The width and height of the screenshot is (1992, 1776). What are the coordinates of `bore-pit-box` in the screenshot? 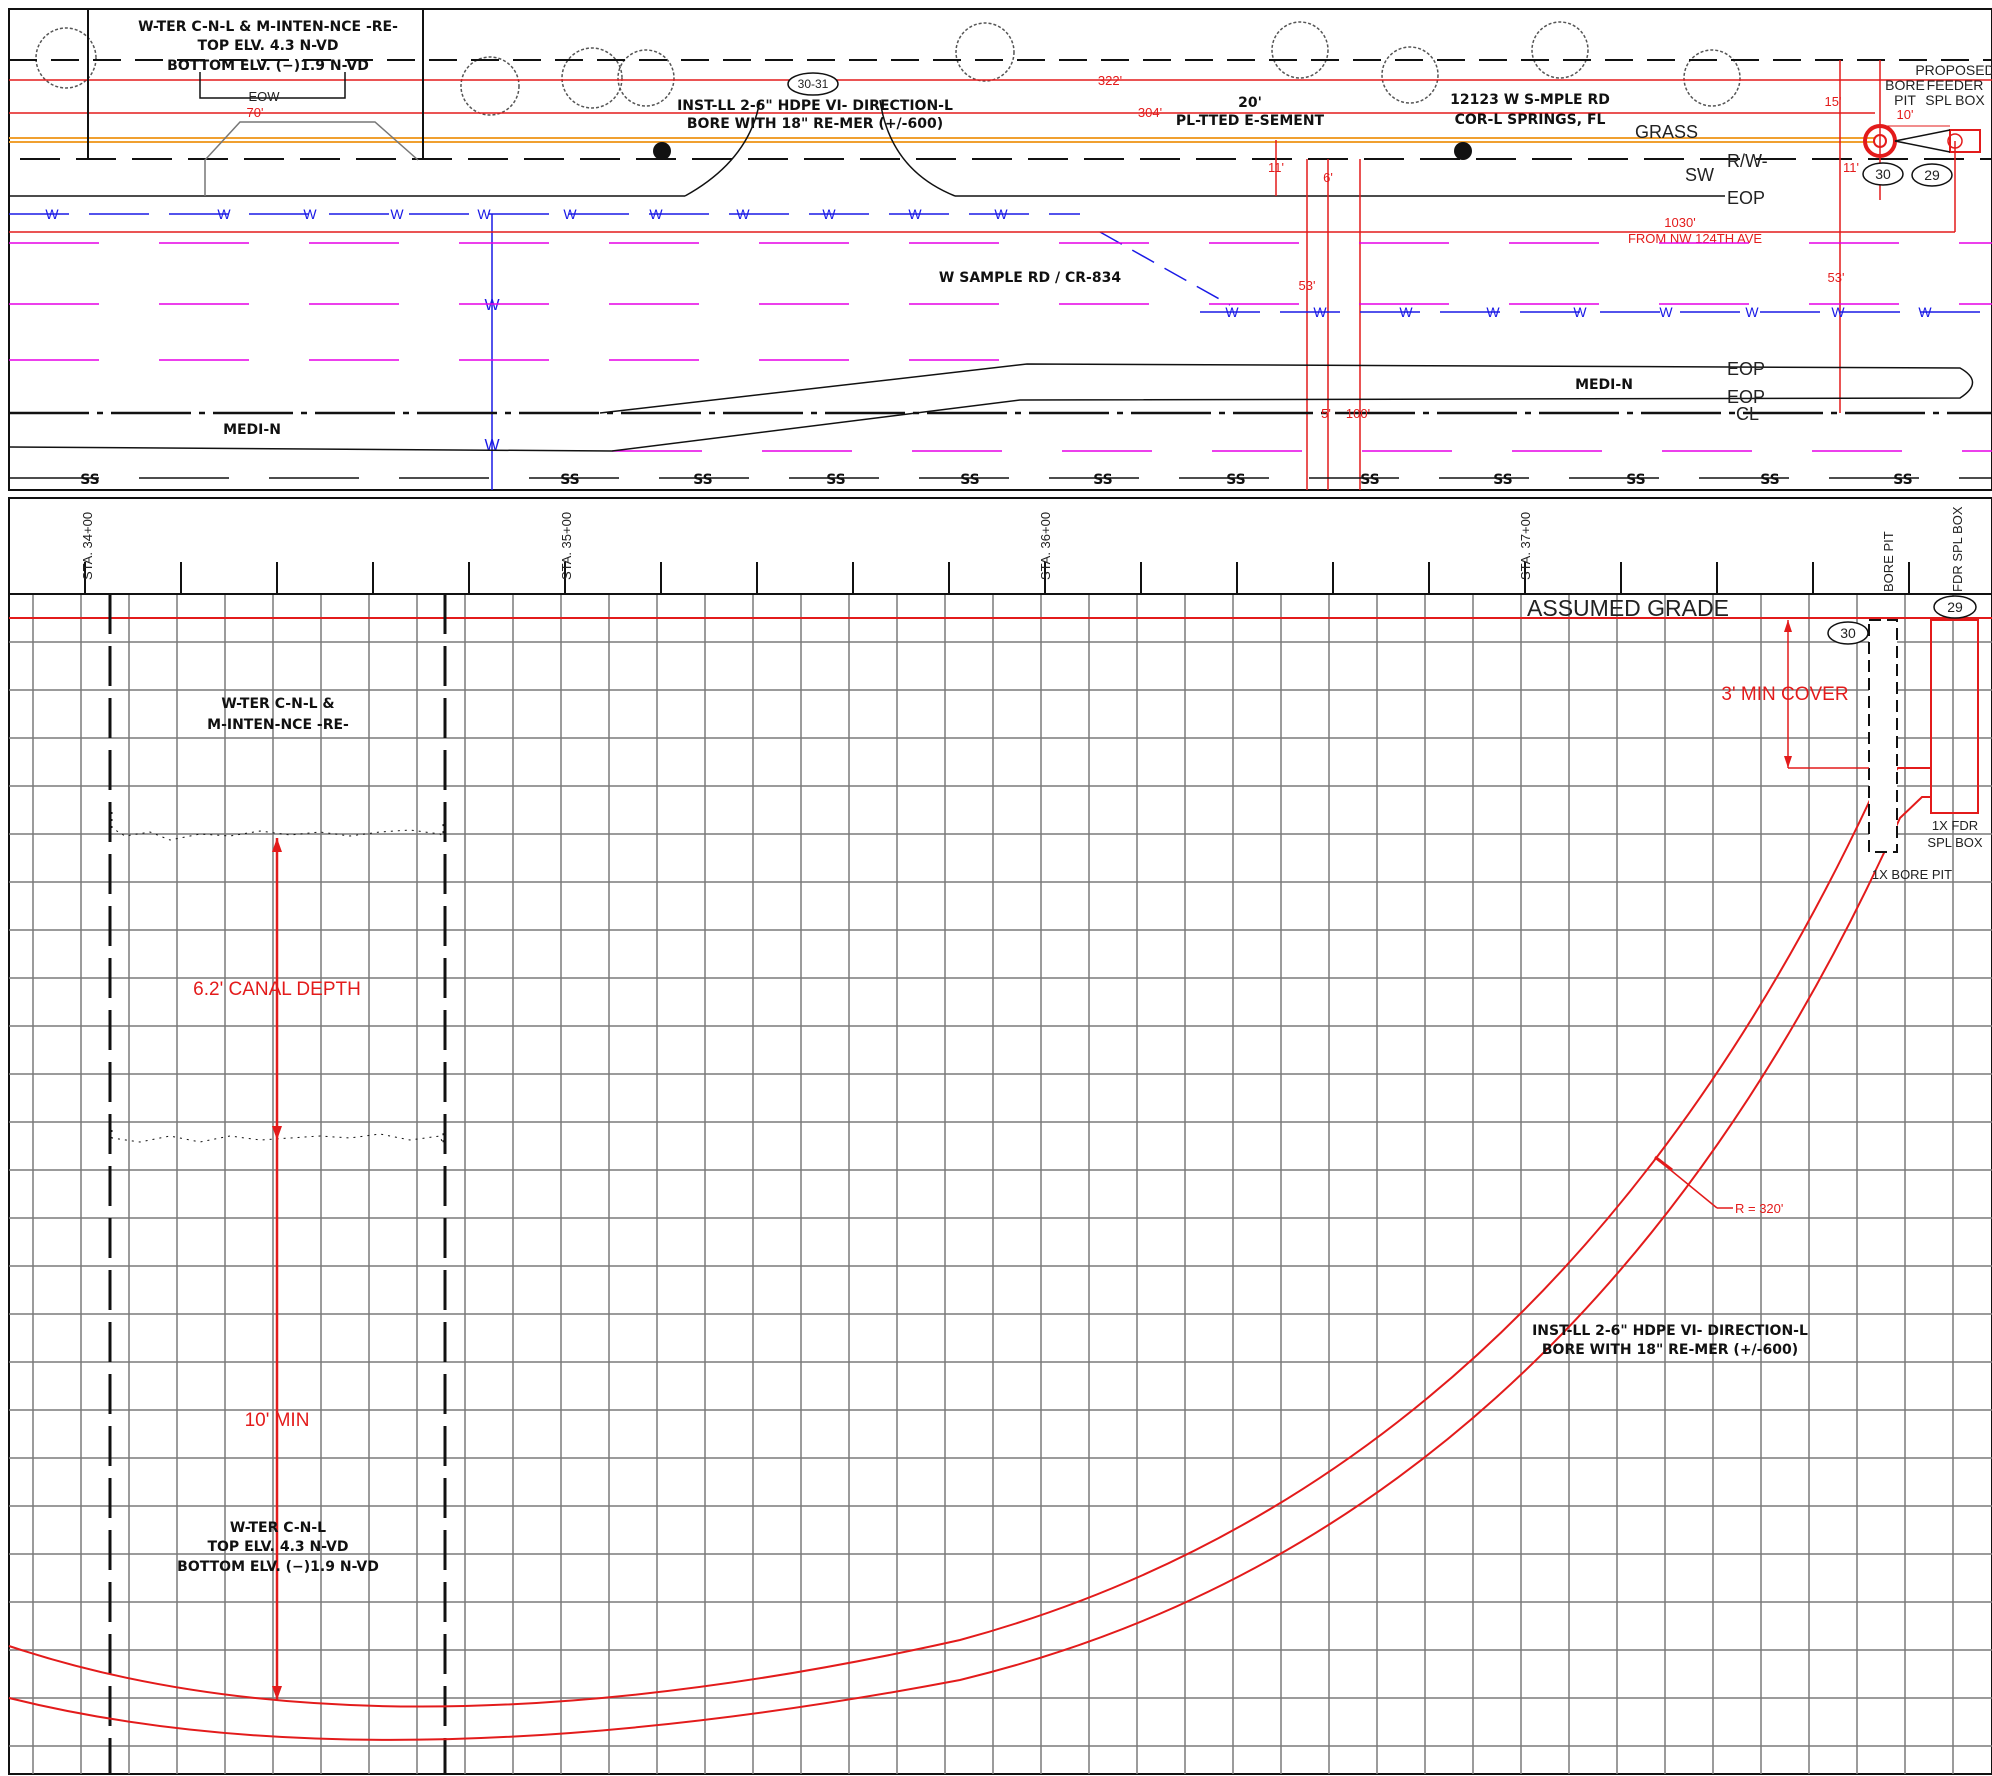 It's located at (1883, 736).